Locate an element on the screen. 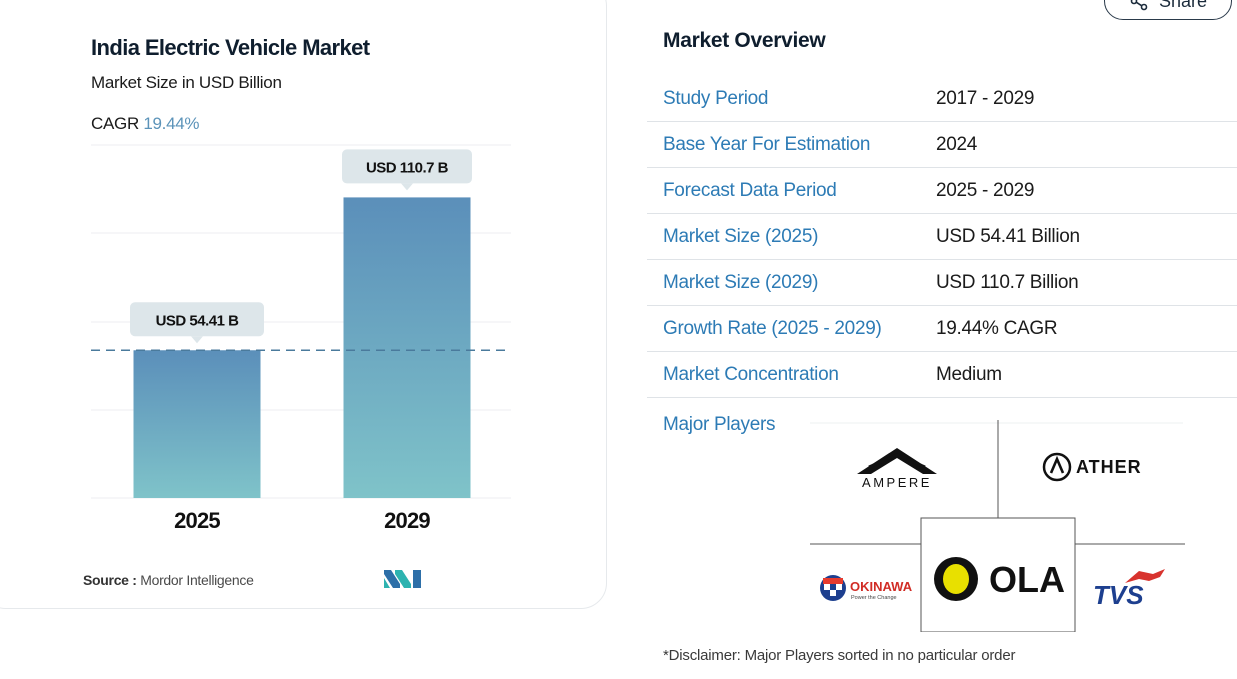 The image size is (1237, 679). ampere-wordmark: AMPERE is located at coordinates (897, 482).